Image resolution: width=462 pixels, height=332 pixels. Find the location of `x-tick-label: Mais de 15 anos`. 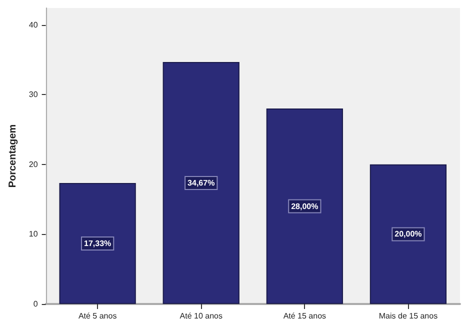

x-tick-label: Mais de 15 anos is located at coordinates (408, 316).